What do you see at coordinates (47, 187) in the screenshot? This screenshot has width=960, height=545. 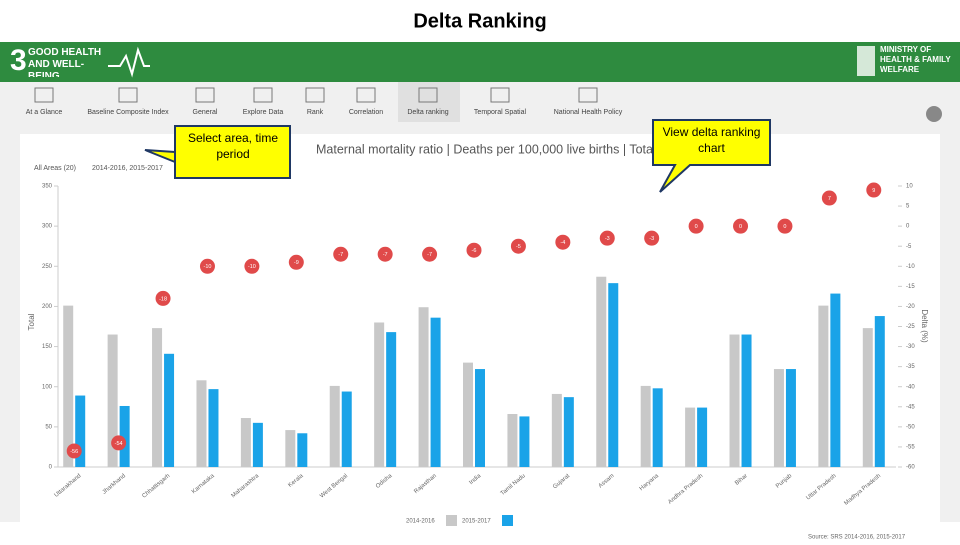 I see `y-tick-label: 350` at bounding box center [47, 187].